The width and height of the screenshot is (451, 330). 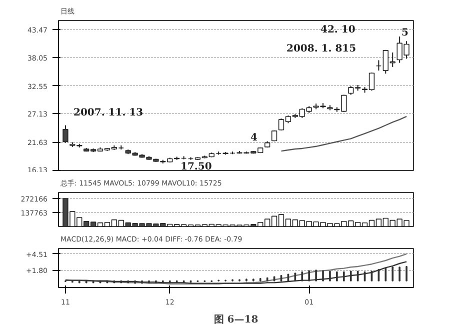 What do you see at coordinates (254, 138) in the screenshot?
I see `annotation: 4` at bounding box center [254, 138].